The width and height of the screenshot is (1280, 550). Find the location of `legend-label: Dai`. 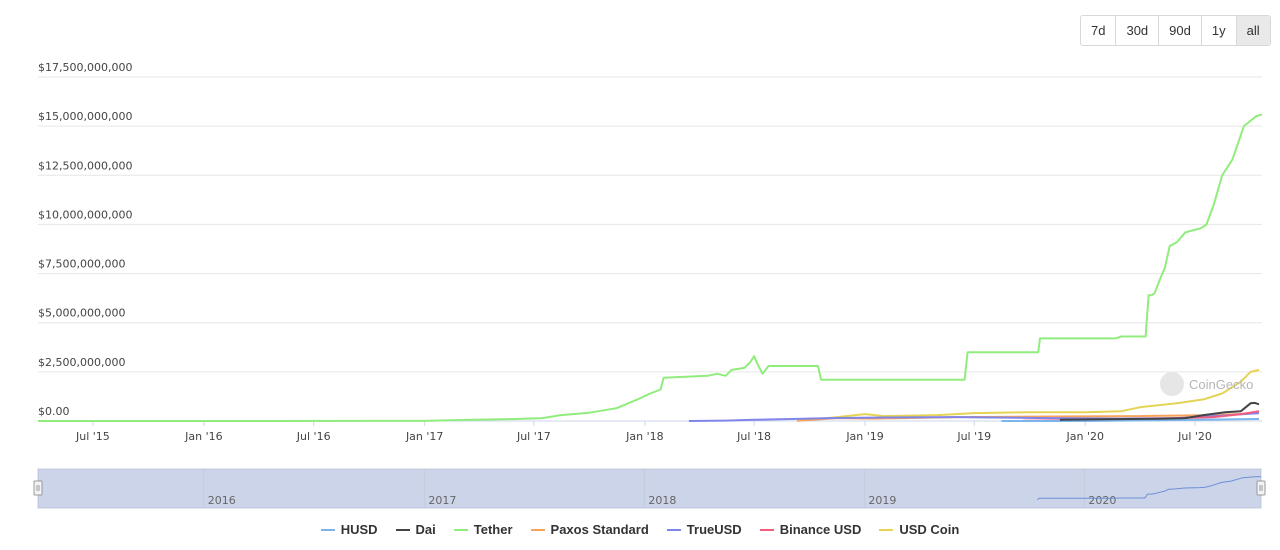

legend-label: Dai is located at coordinates (425, 529).